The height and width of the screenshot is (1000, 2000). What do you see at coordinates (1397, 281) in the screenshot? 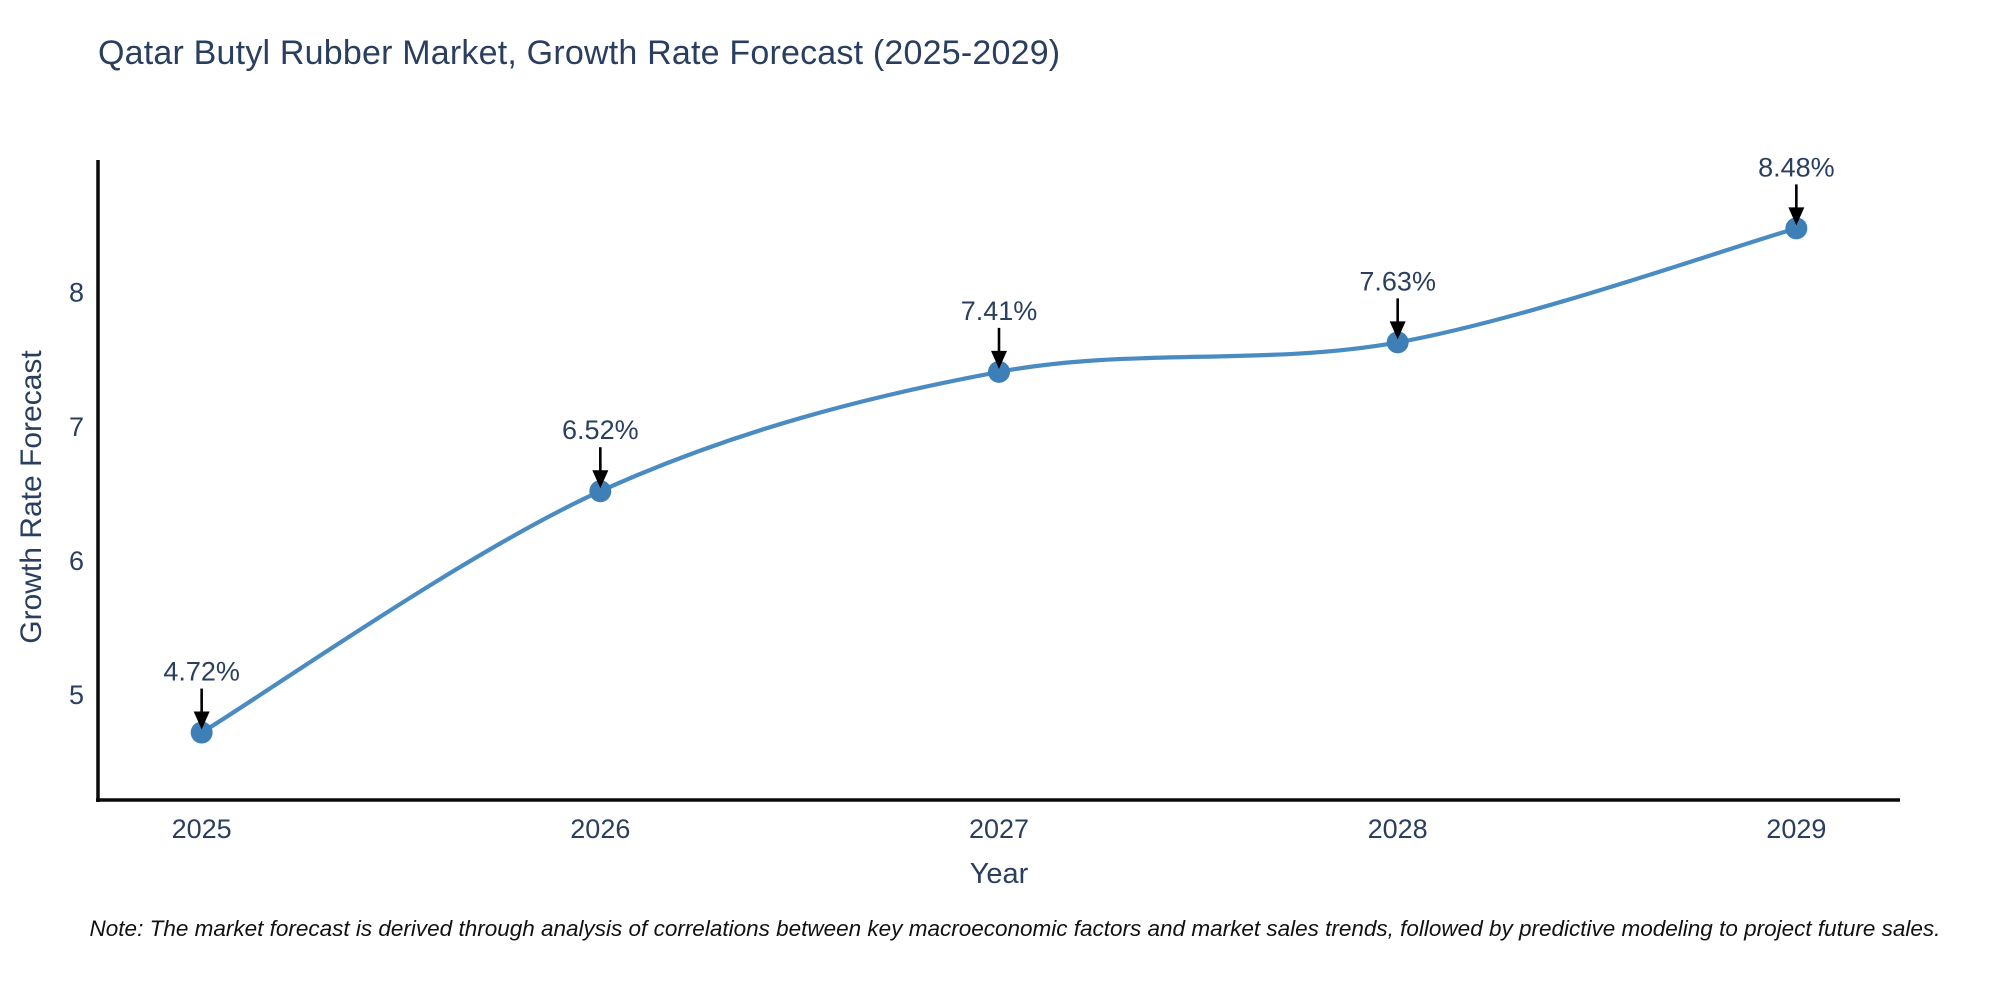
I see `annotation-label: 7.63%` at bounding box center [1397, 281].